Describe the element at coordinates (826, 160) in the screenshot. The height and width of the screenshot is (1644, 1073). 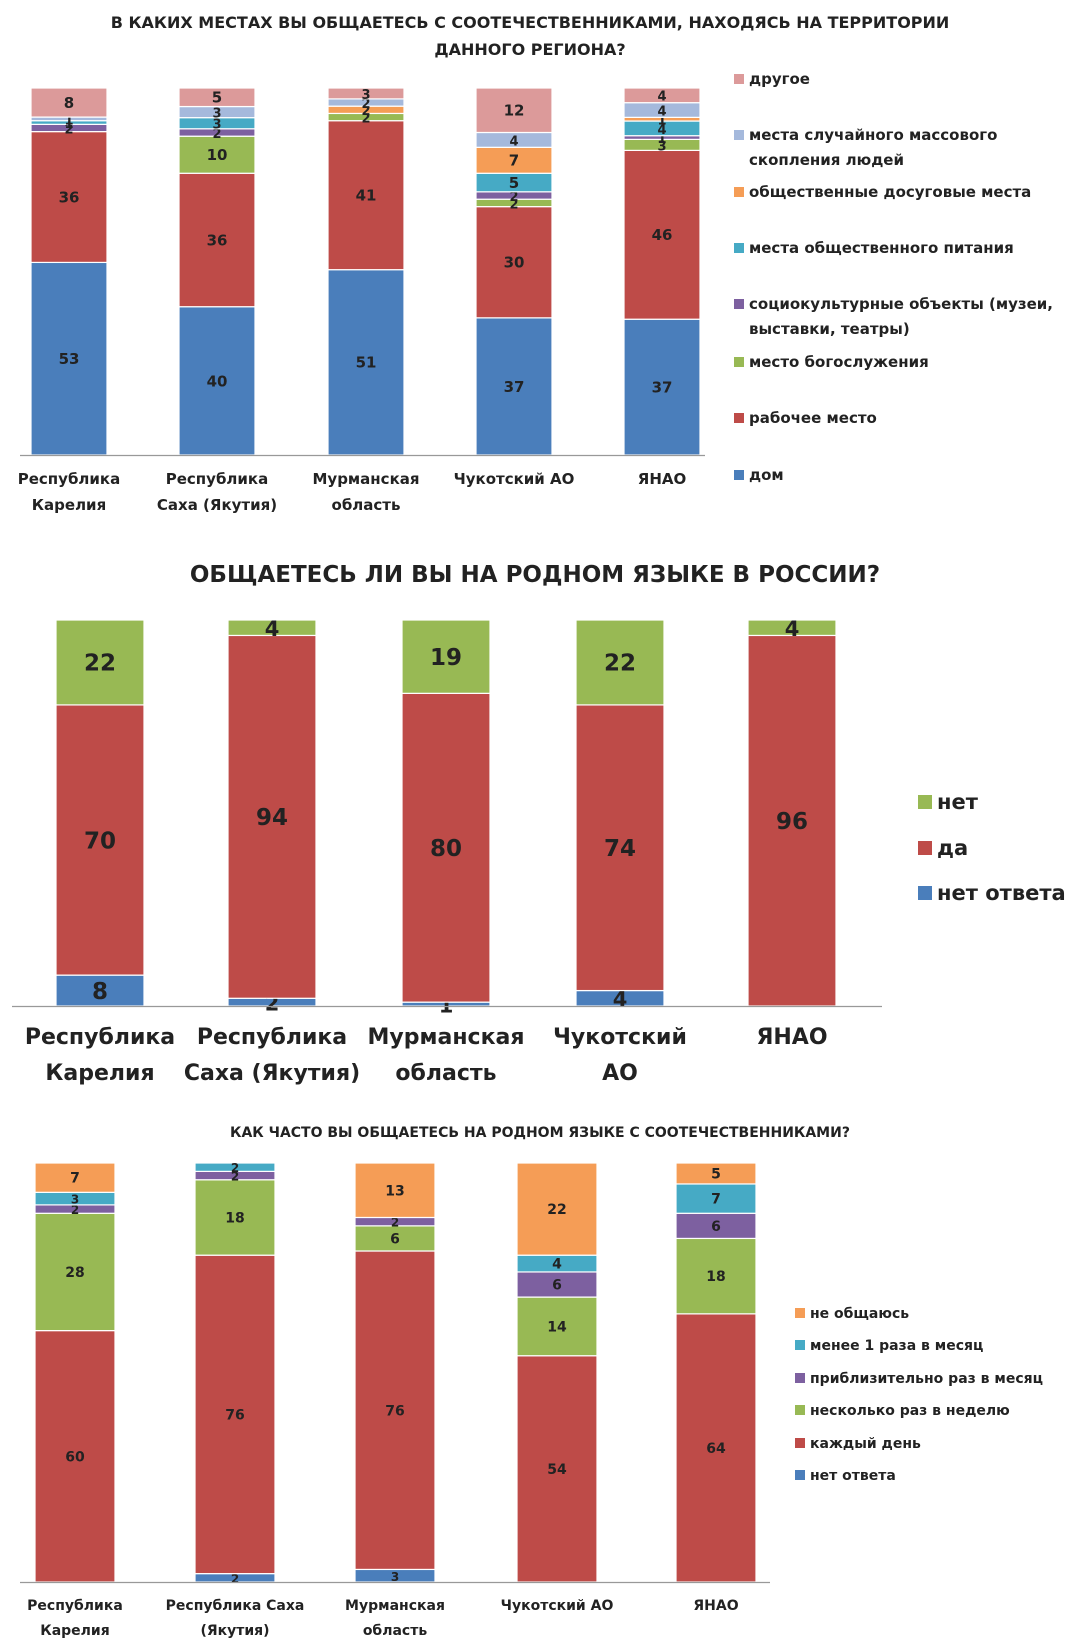
I see `legend-label: скопления людей` at that location.